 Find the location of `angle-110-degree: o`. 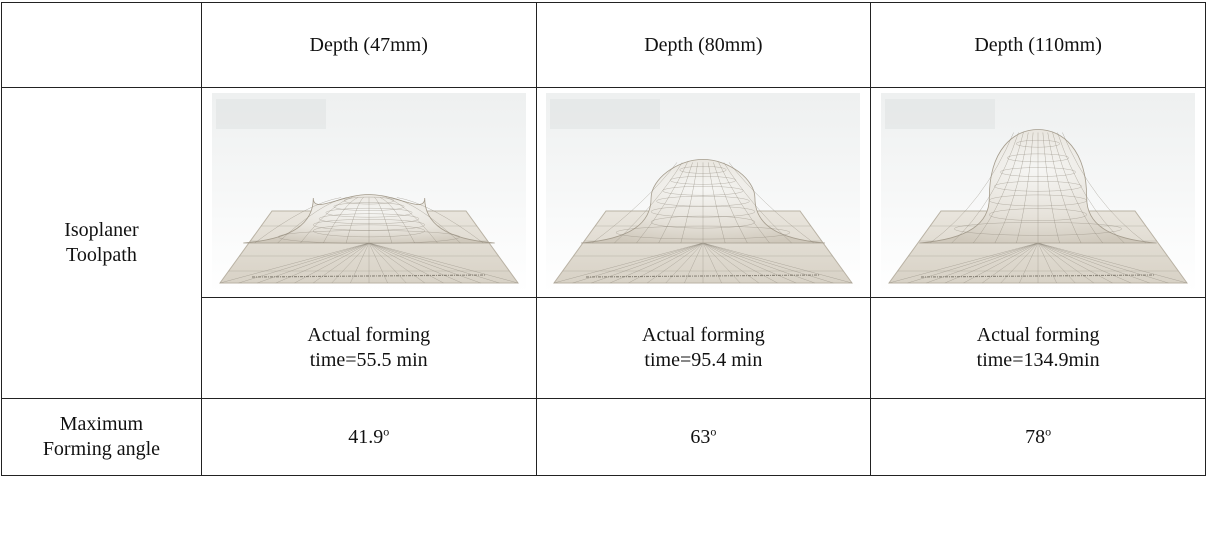

angle-110-degree: o is located at coordinates (1048, 430).